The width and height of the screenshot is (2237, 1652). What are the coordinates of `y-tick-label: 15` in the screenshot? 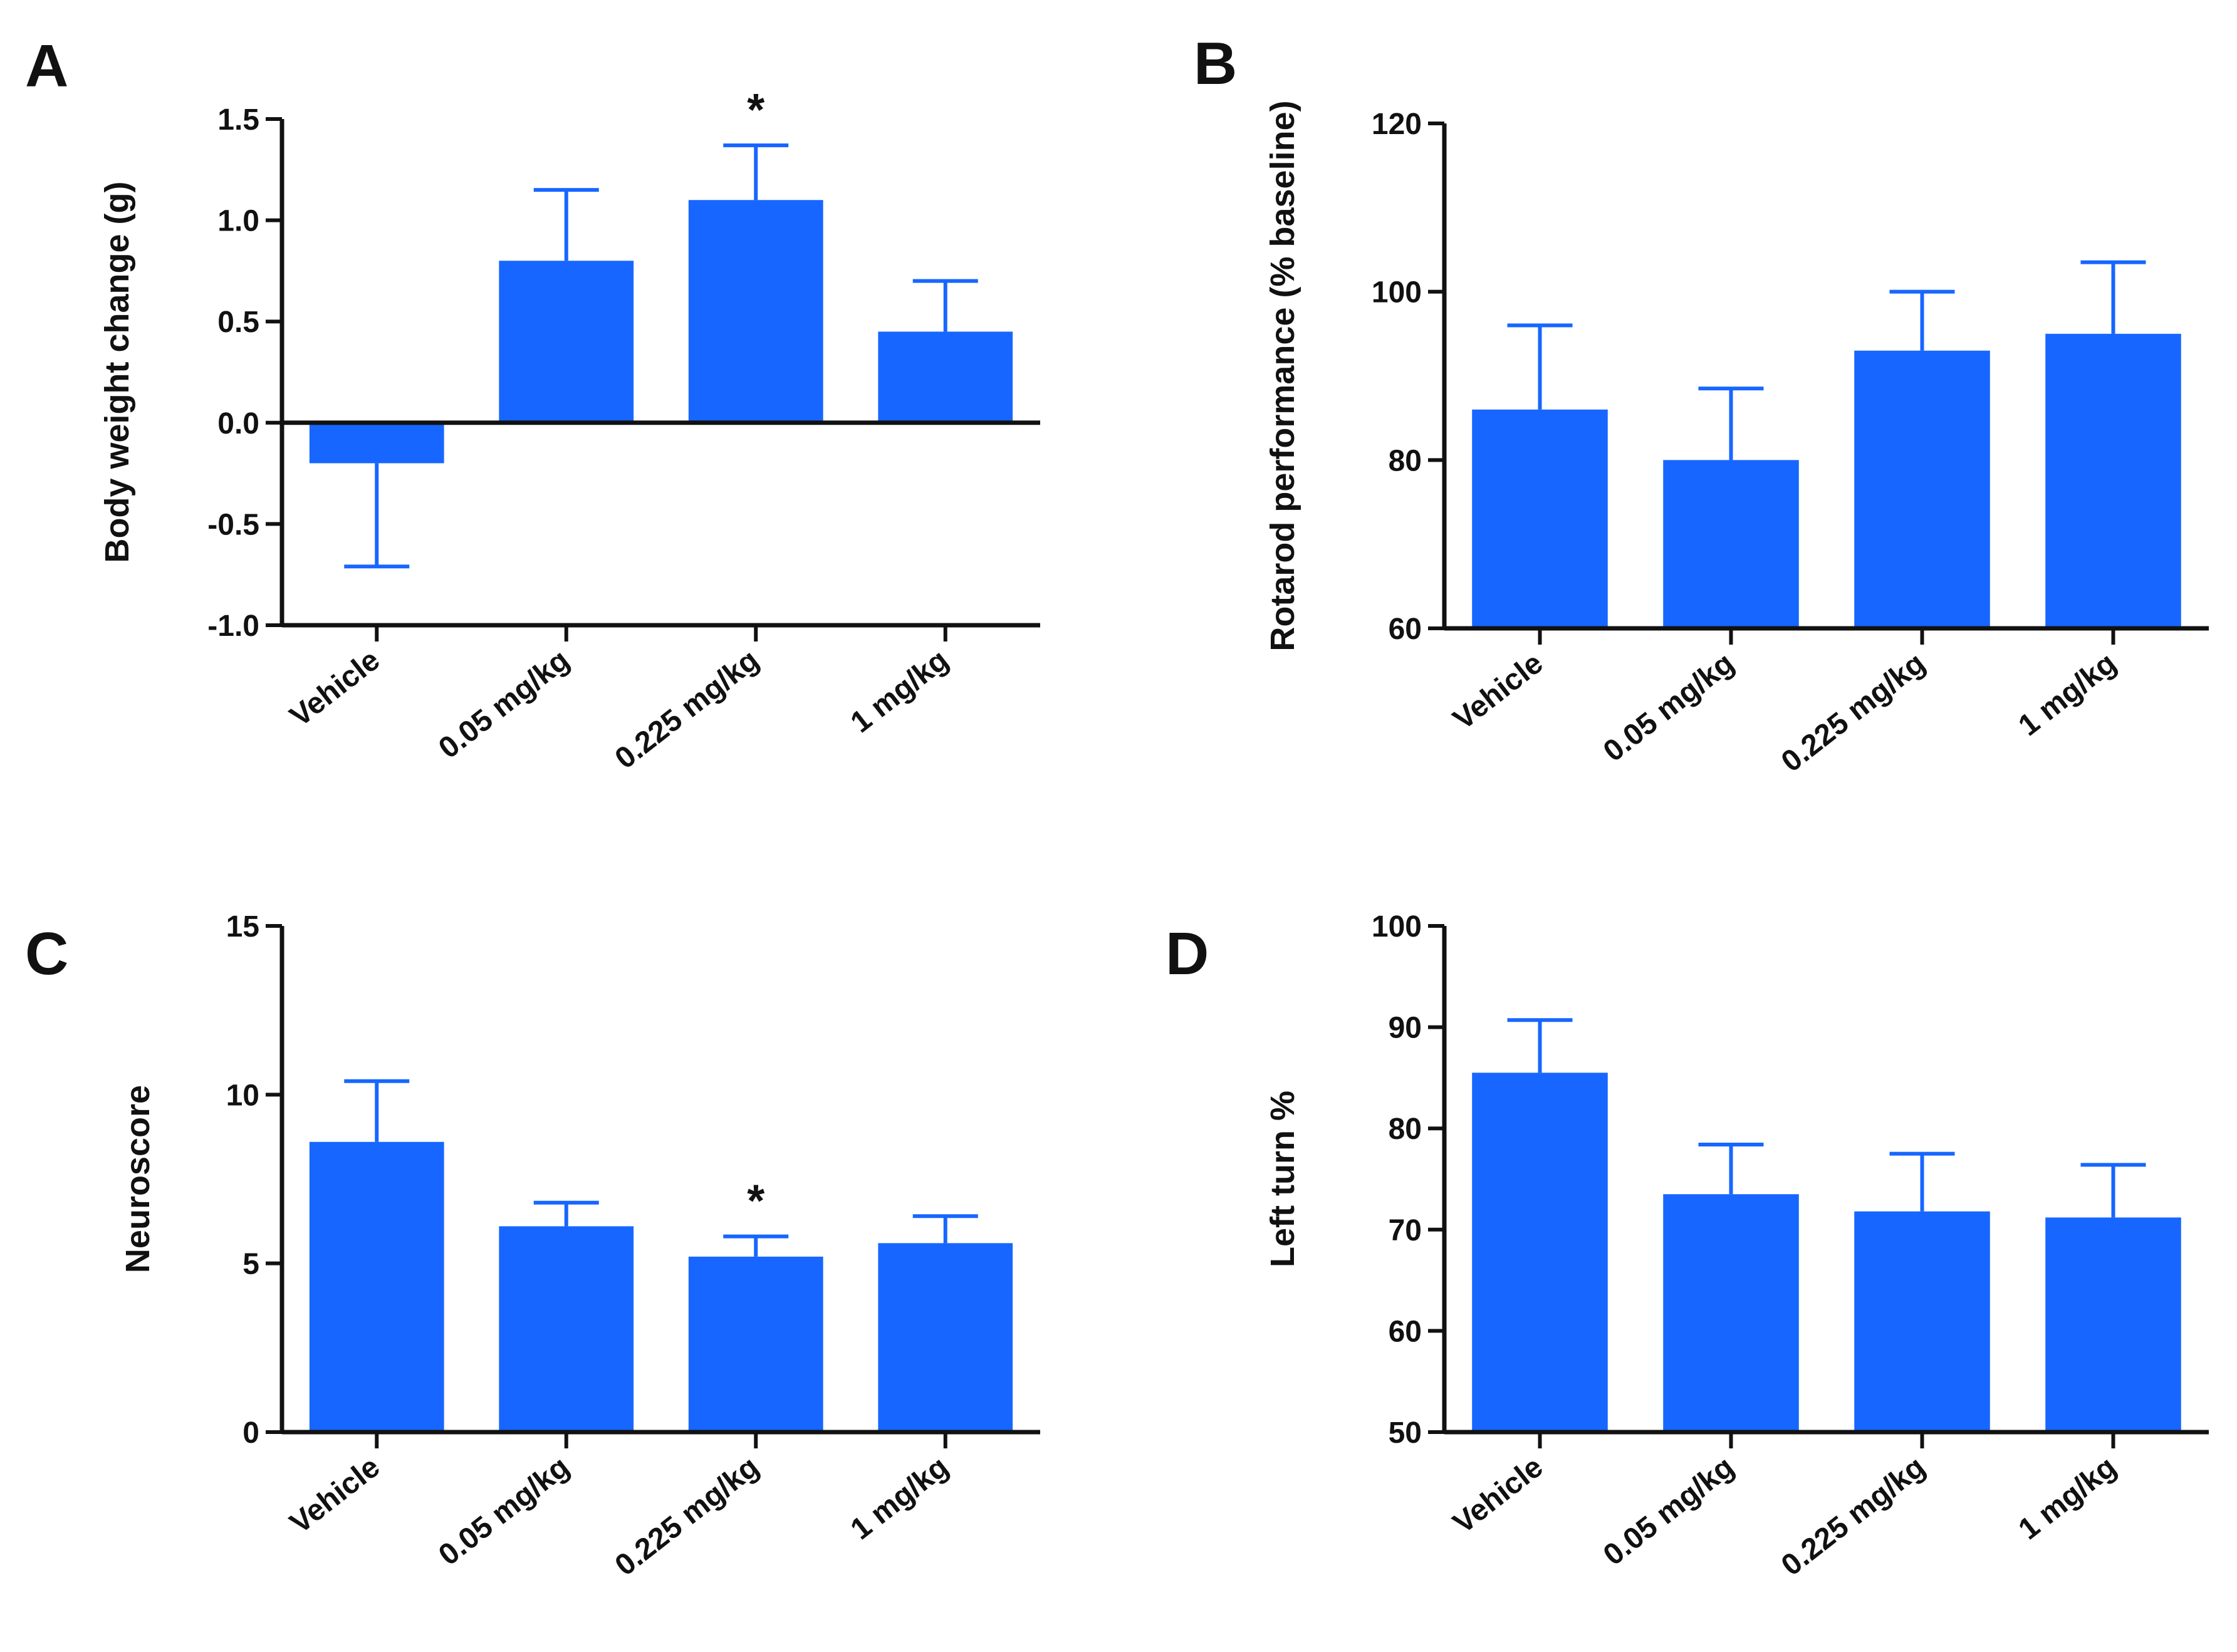 It's located at (242, 926).